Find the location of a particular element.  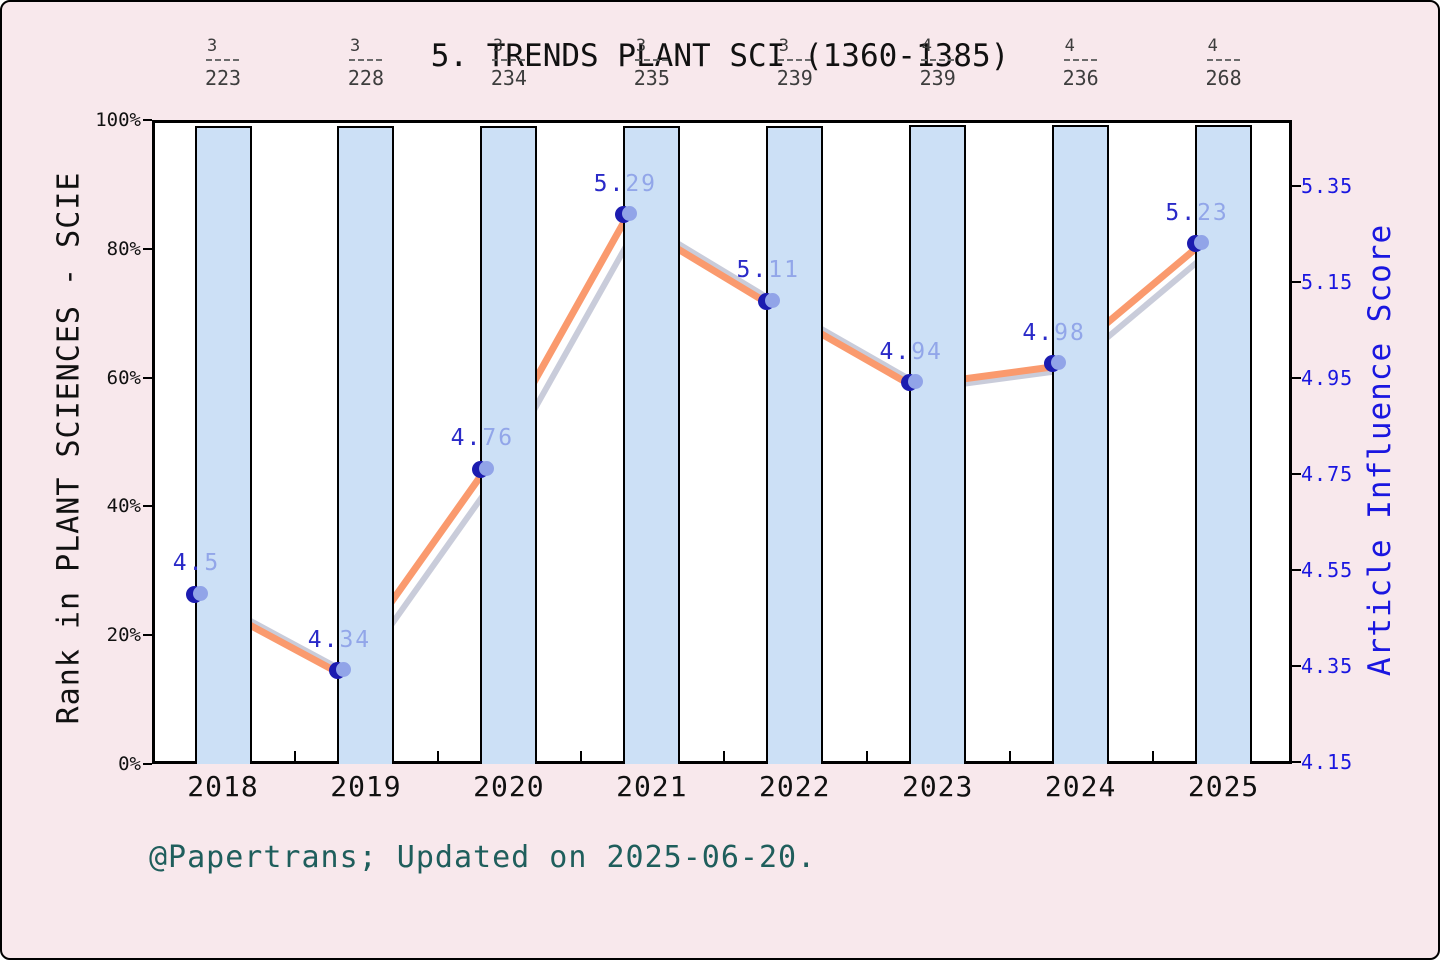

value-label-2025: 5.23 is located at coordinates (1196, 213).